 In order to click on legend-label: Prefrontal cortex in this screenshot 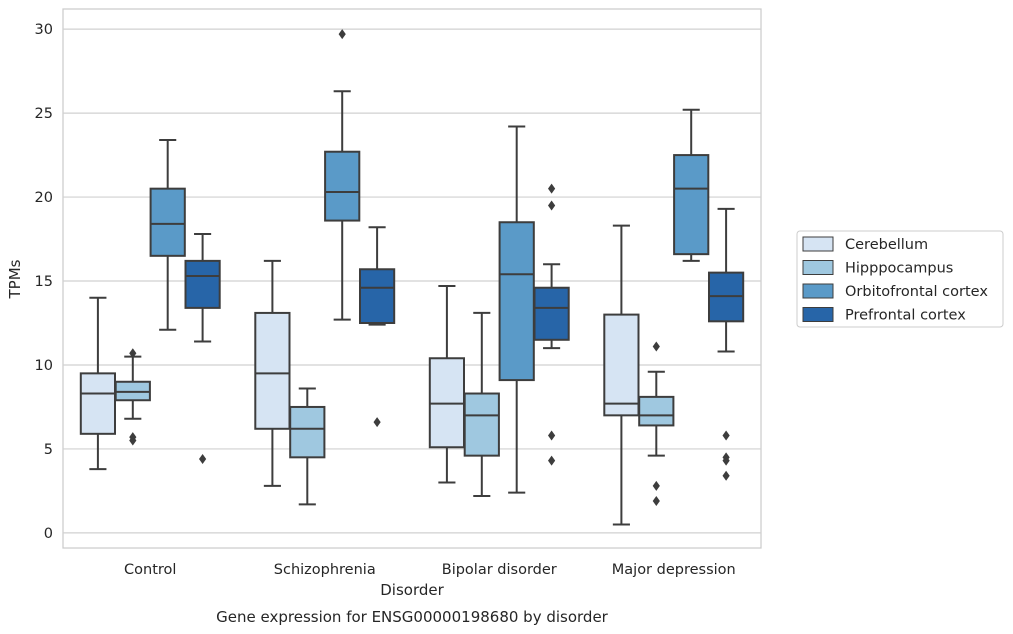, I will do `click(905, 316)`.